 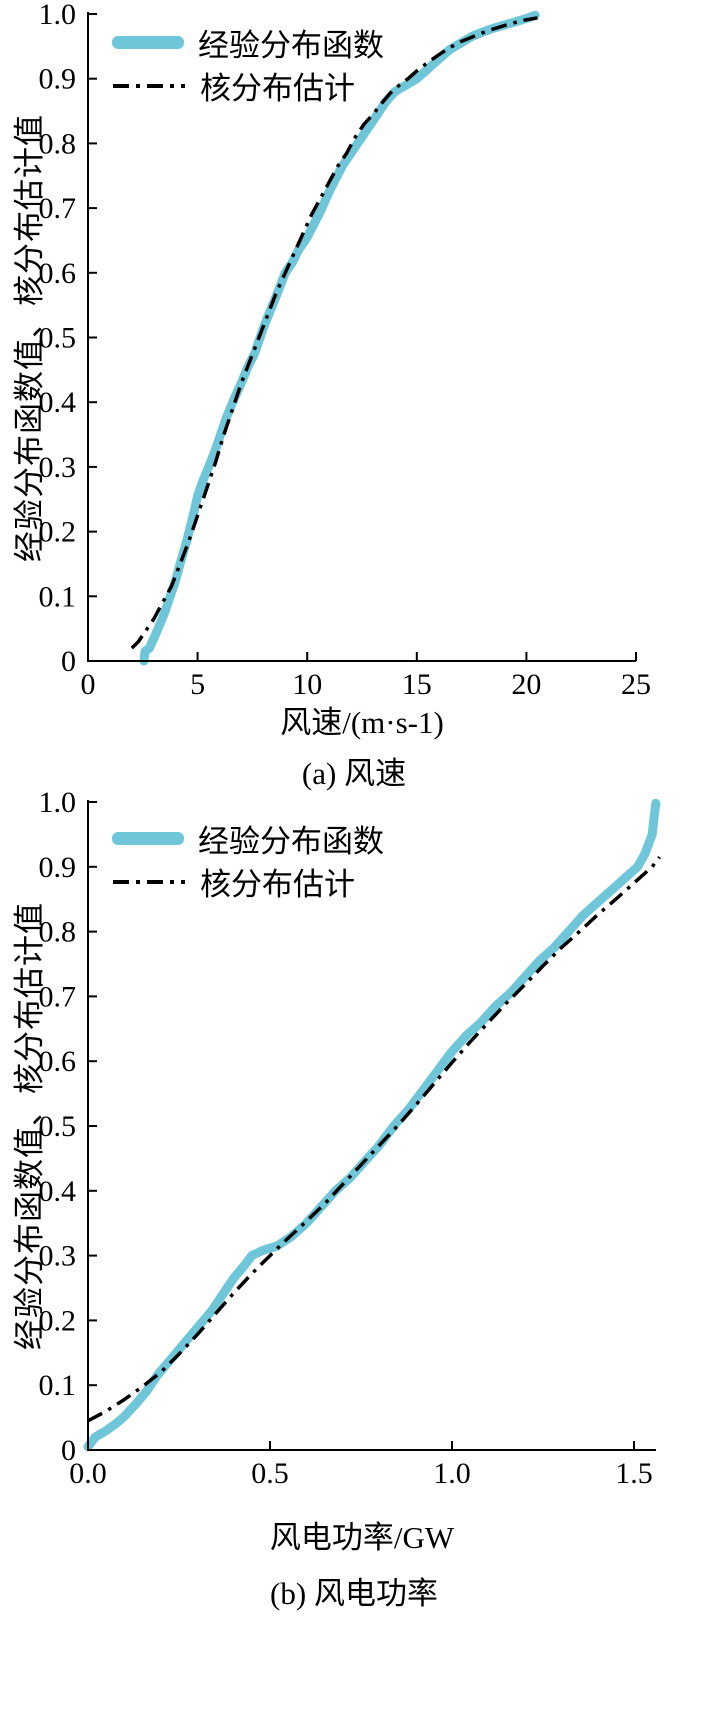 What do you see at coordinates (88, 684) in the screenshot?
I see `x-tick-label: 0` at bounding box center [88, 684].